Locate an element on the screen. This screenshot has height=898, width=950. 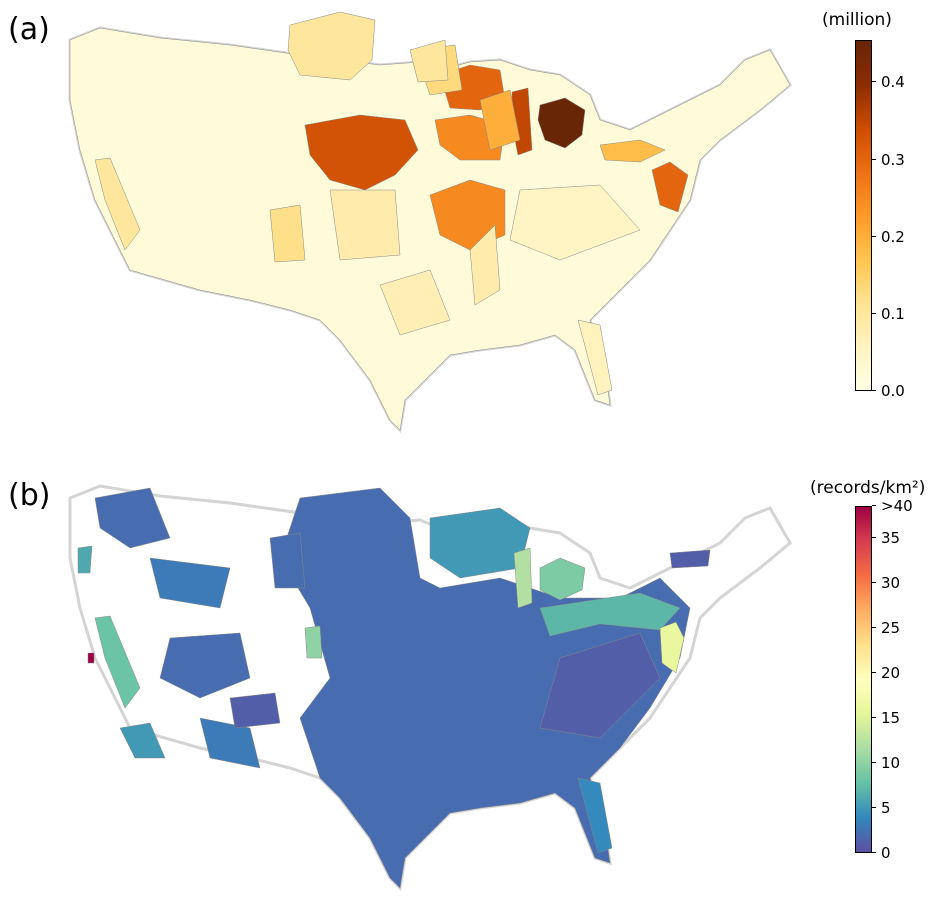
colorbar-tick: 25 is located at coordinates (886, 628).